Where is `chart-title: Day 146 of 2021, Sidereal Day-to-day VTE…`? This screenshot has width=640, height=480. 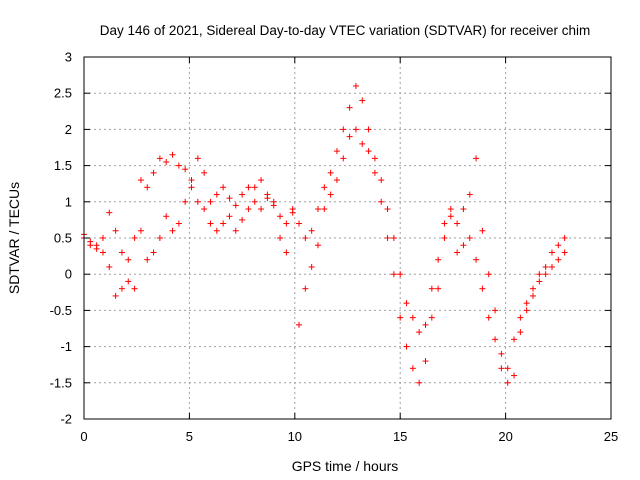 chart-title: Day 146 of 2021, Sidereal Day-to-day VTE… is located at coordinates (345, 30).